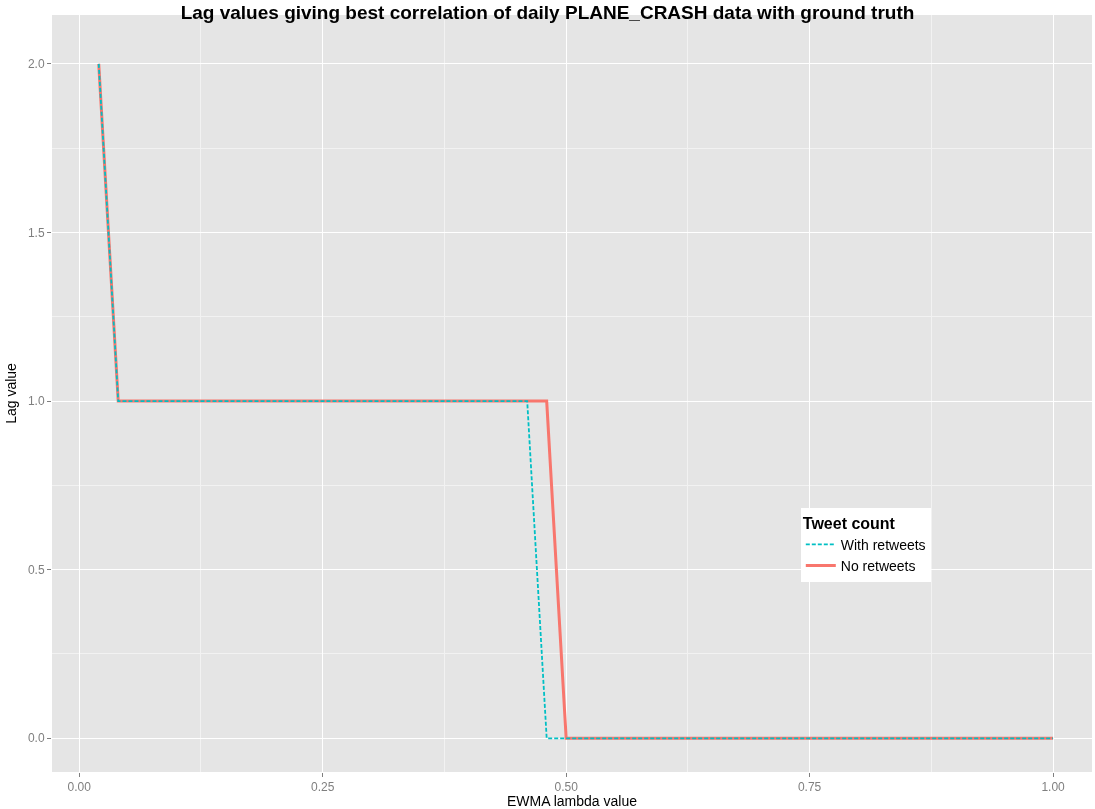 This screenshot has width=1095, height=809. What do you see at coordinates (572, 801) in the screenshot?
I see `x-axis-title: EWMA lambda value` at bounding box center [572, 801].